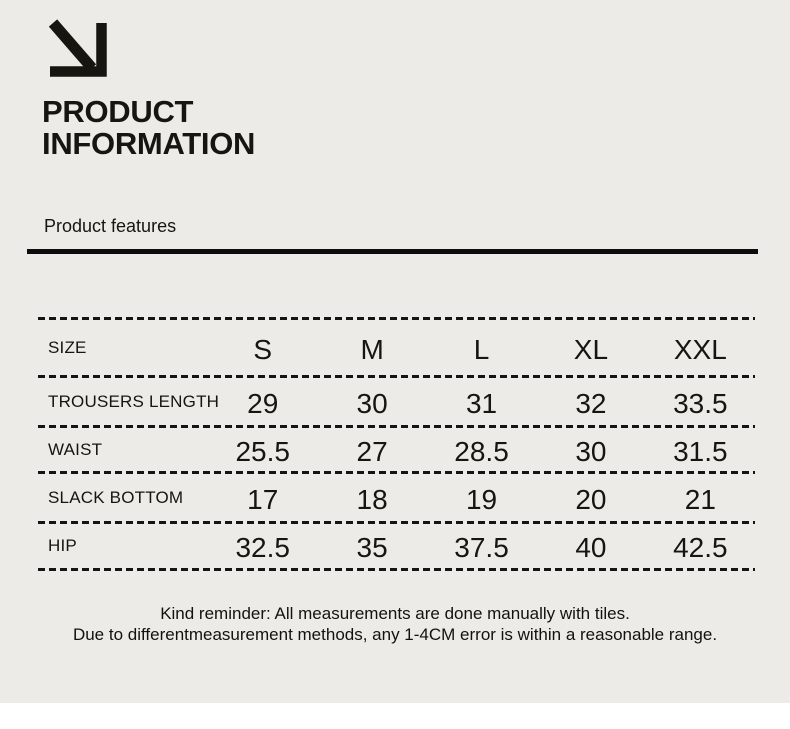 The height and width of the screenshot is (729, 790). What do you see at coordinates (481, 547) in the screenshot?
I see `measurement-cell: 37.5` at bounding box center [481, 547].